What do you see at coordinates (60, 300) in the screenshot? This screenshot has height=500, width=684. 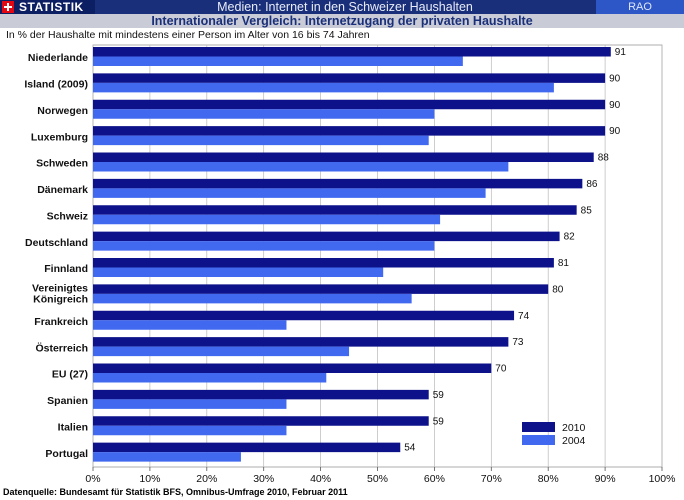 I see `category-label: Königreich` at bounding box center [60, 300].